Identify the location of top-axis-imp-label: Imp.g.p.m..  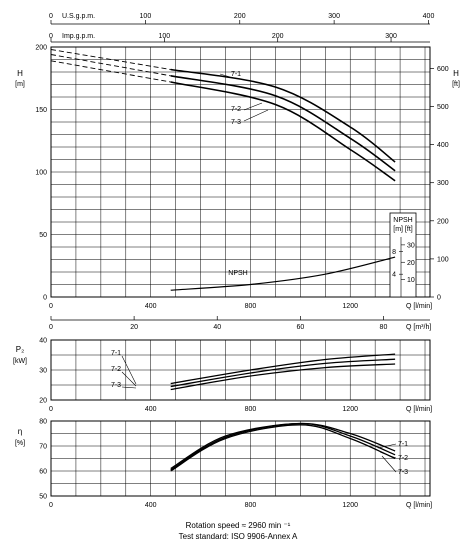
(78, 36).